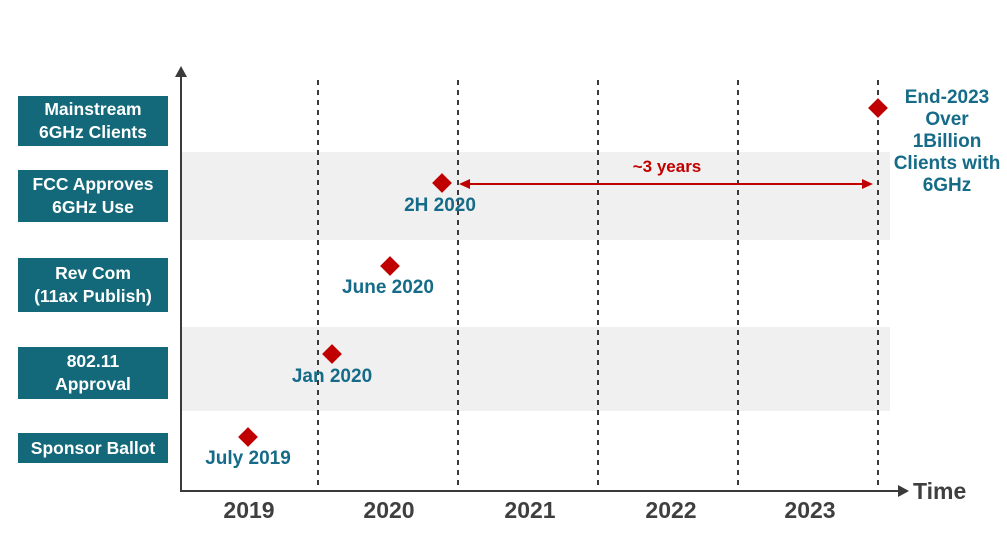 Image resolution: width=1007 pixels, height=534 pixels. I want to click on gridline-2019-2020, so click(318, 285).